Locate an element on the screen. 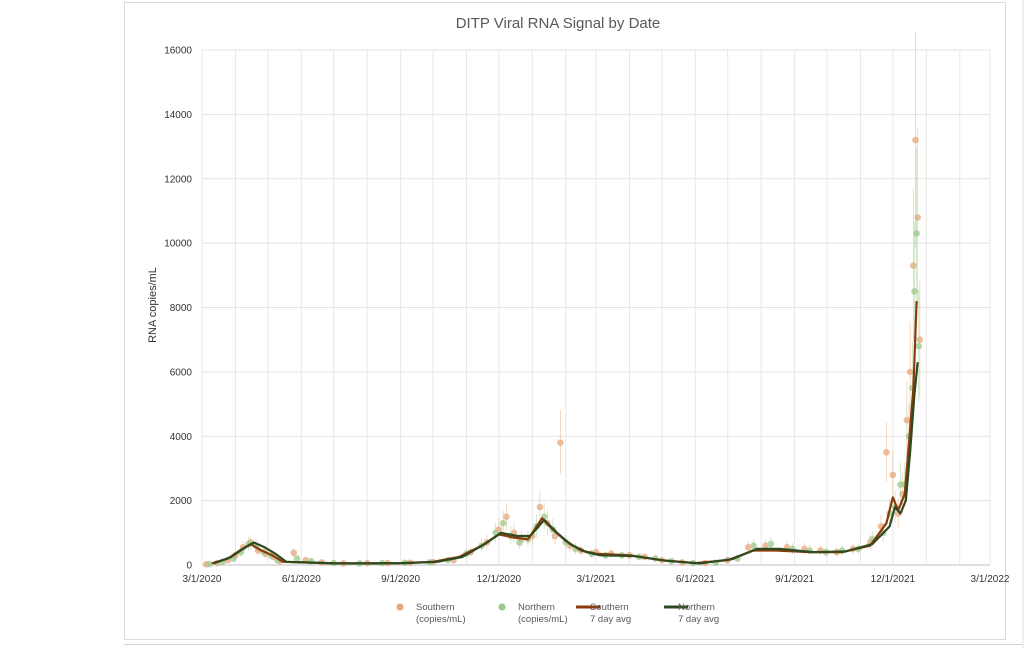 The width and height of the screenshot is (1024, 648). y-tick-label: 2000 is located at coordinates (181, 501).